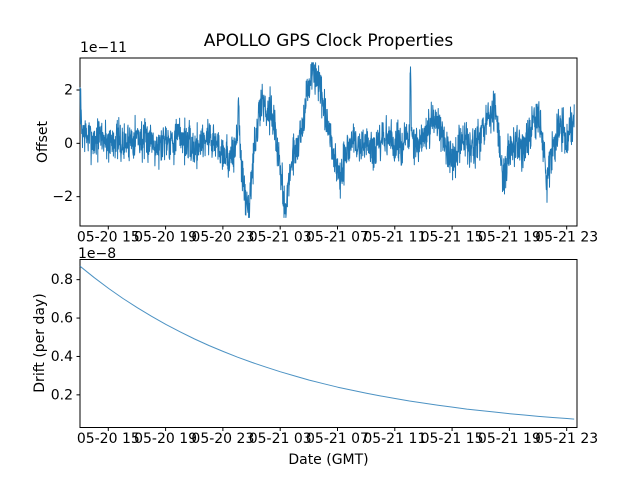 The height and width of the screenshot is (480, 640). I want to click on y-tick-label: 0.2, so click(62, 395).